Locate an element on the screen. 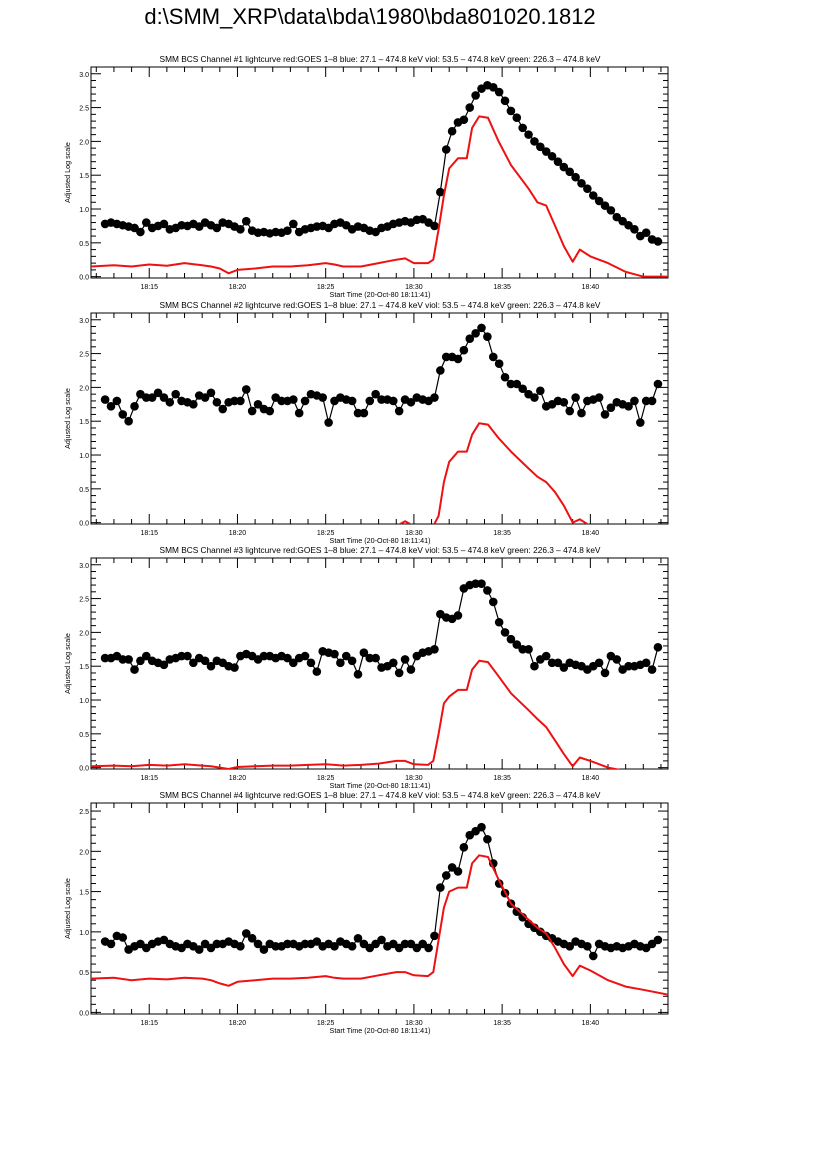  y-tick-label: 0.5 is located at coordinates (84, 735).